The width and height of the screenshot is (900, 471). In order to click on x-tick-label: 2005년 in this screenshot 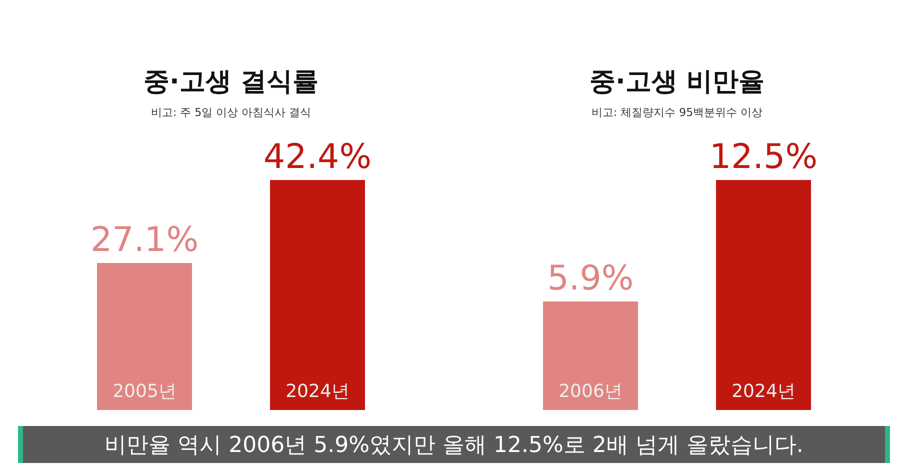, I will do `click(144, 391)`.